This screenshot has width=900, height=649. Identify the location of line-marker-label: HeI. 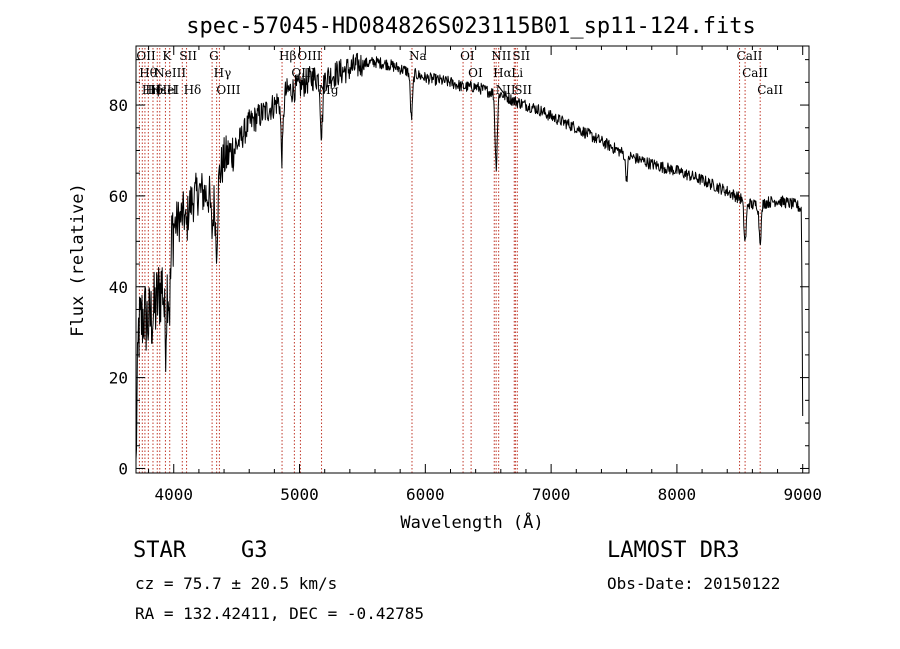
(168, 90).